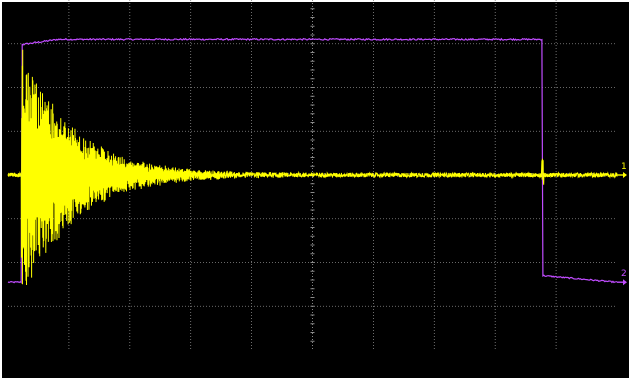 This screenshot has width=631, height=380. Describe the element at coordinates (624, 274) in the screenshot. I see `marker-label: 2` at that location.